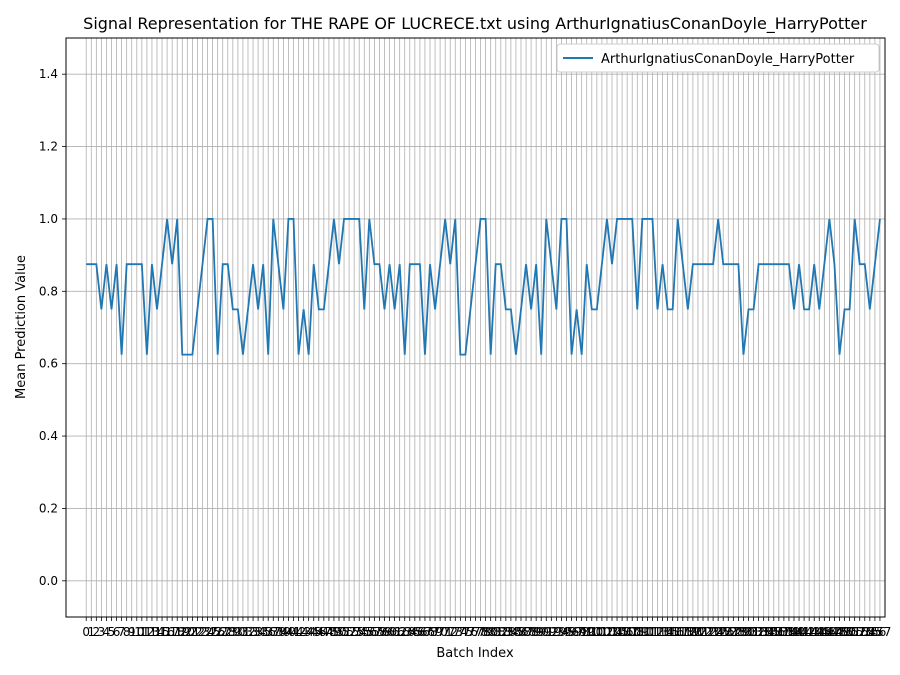  Describe the element at coordinates (520, 632) in the screenshot. I see `x-tick-label: 86` at that location.